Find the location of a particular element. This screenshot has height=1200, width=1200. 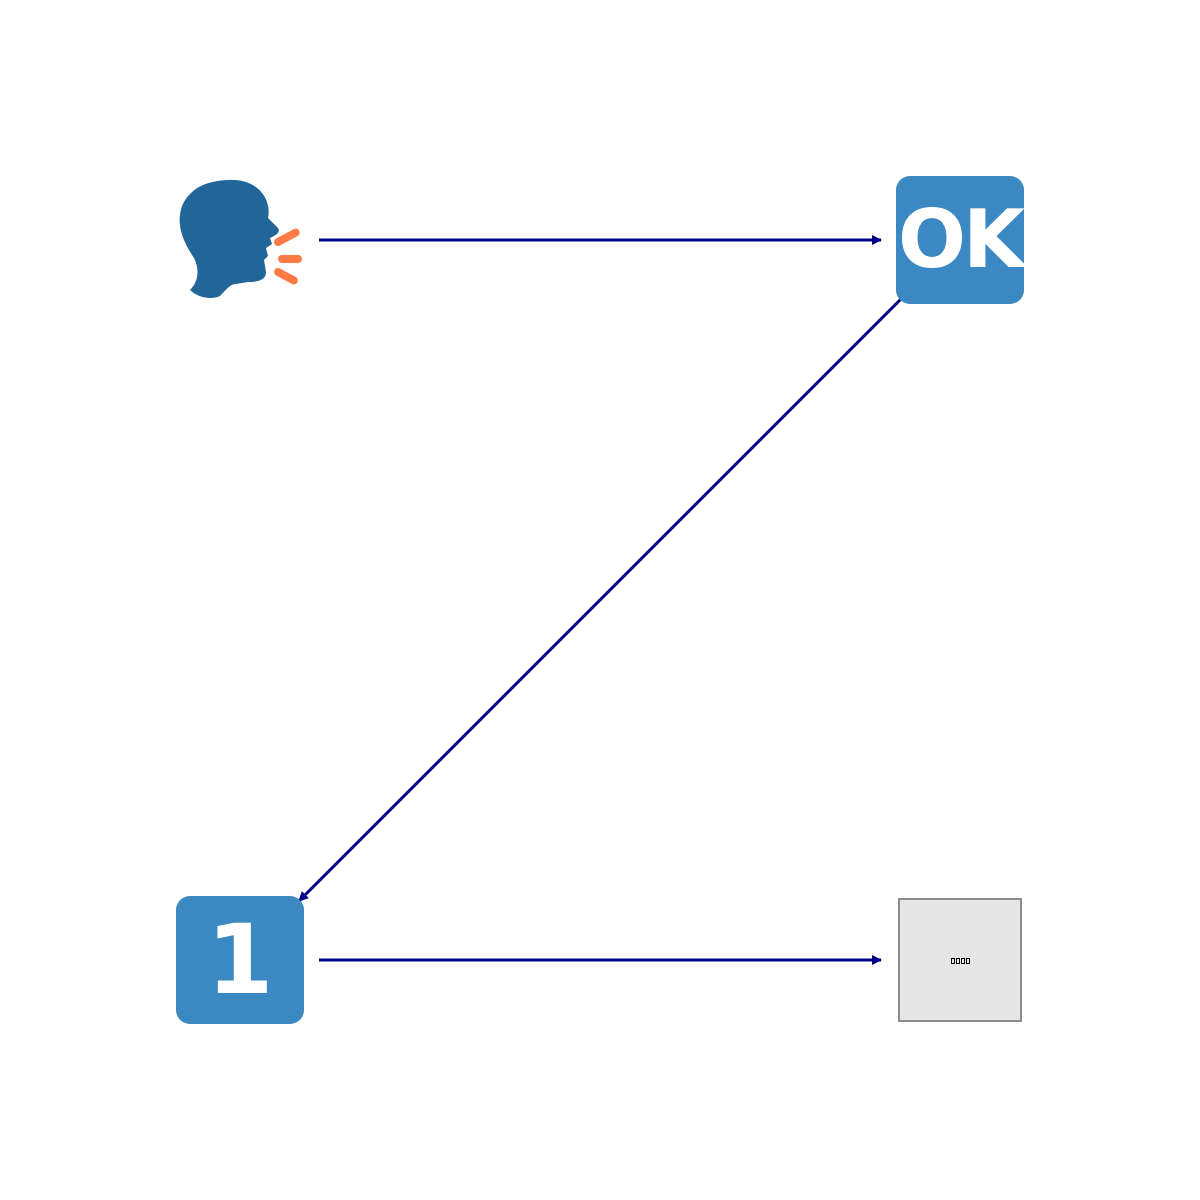

ok-button-node: OK is located at coordinates (960, 240).